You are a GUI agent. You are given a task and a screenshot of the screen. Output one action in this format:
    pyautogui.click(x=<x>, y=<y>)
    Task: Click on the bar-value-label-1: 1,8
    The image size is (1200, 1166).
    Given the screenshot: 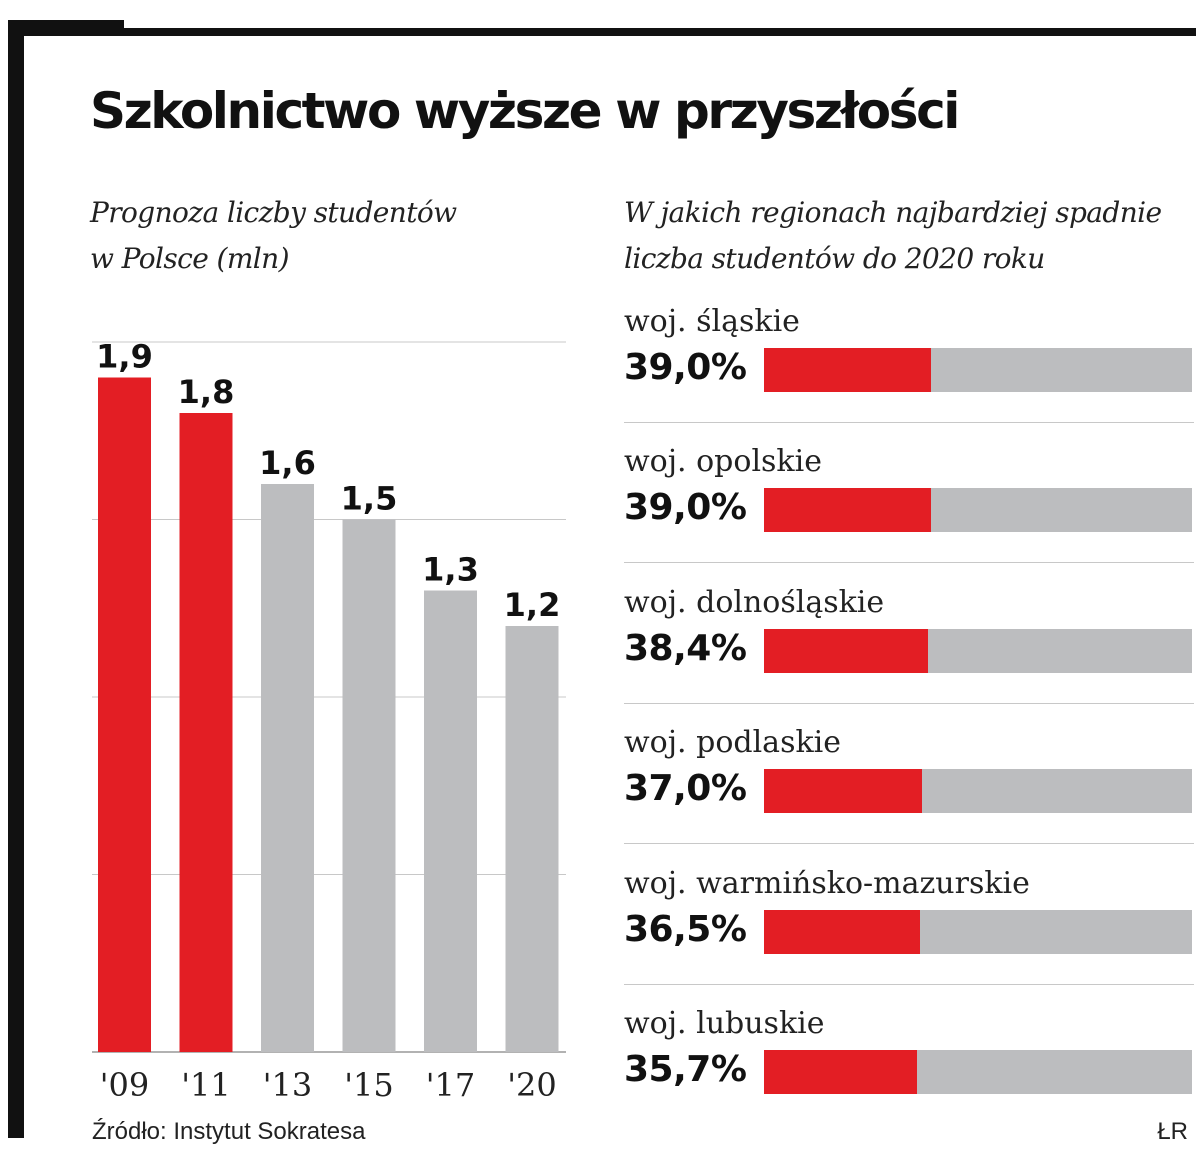 What is the action you would take?
    pyautogui.click(x=206, y=392)
    